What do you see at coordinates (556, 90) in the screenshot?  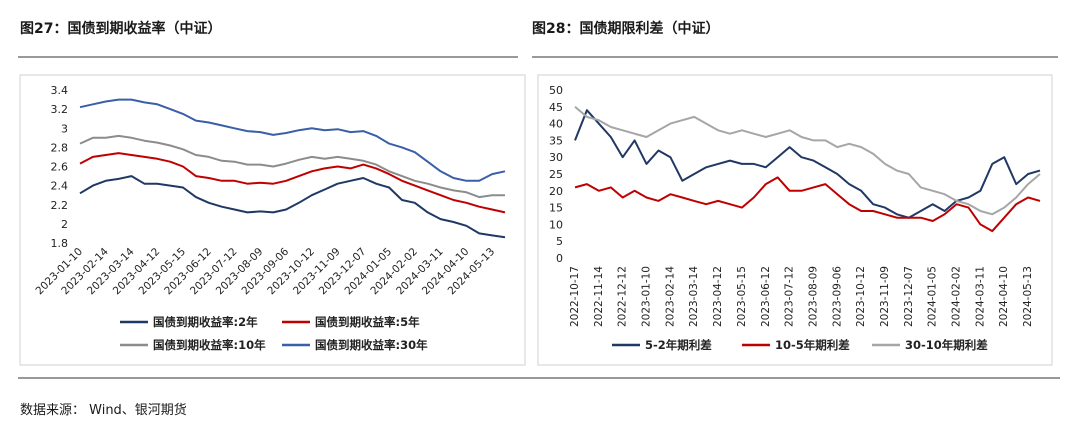 I see `y-tick-label: 50` at bounding box center [556, 90].